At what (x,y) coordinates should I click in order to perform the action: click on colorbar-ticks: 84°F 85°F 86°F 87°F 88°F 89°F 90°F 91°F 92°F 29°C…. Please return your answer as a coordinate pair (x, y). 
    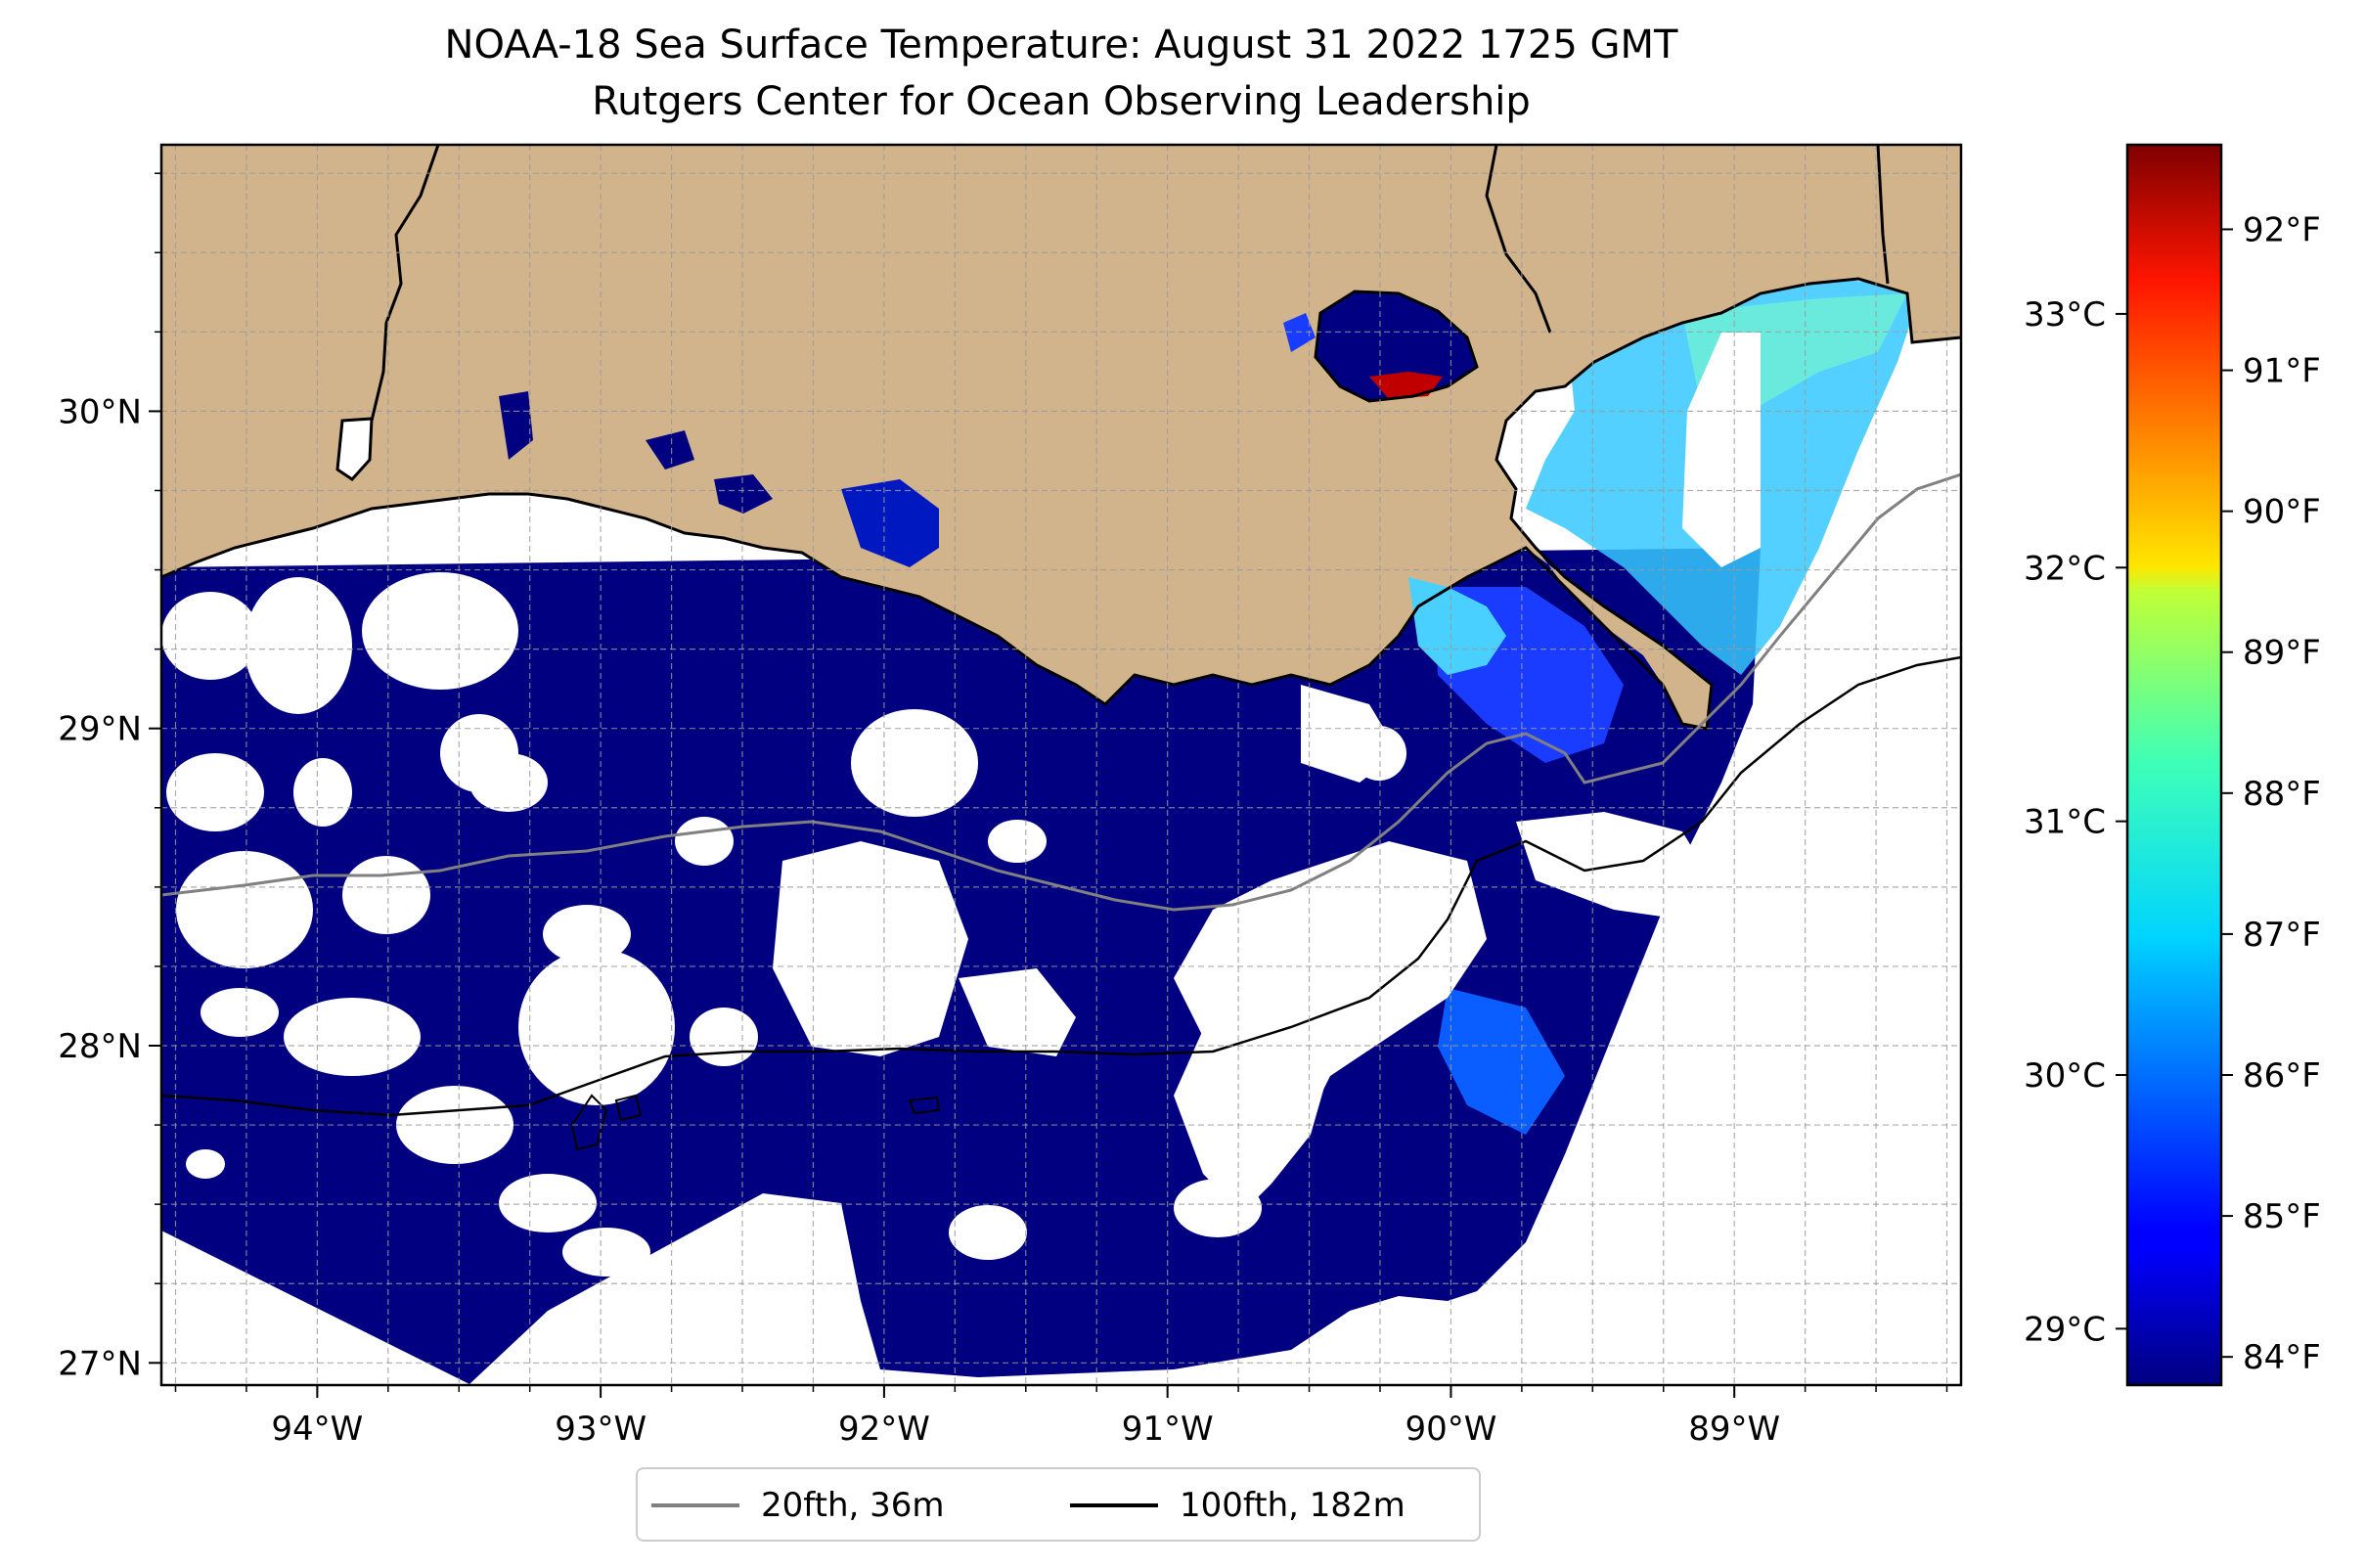
    Looking at the image, I should click on (2172, 793).